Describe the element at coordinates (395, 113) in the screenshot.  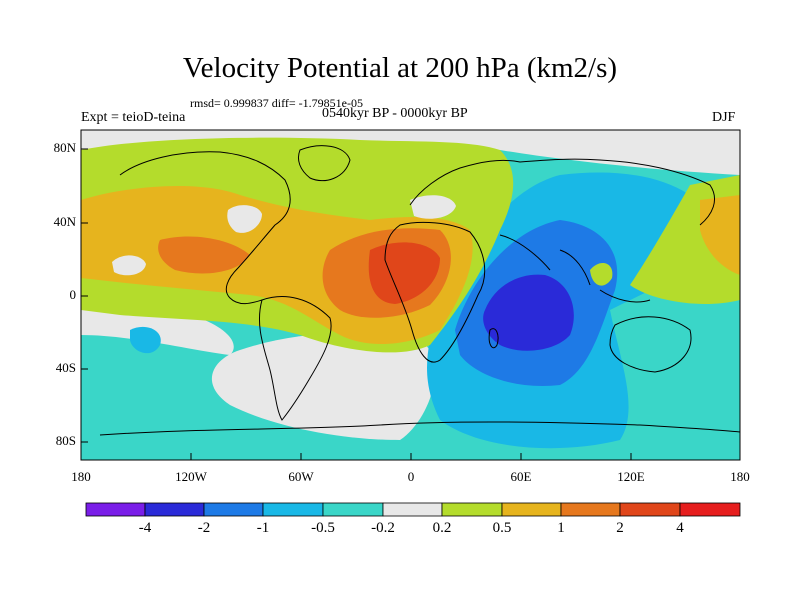
I see `period-label: 0540kyr BP - 0000kyr BP` at that location.